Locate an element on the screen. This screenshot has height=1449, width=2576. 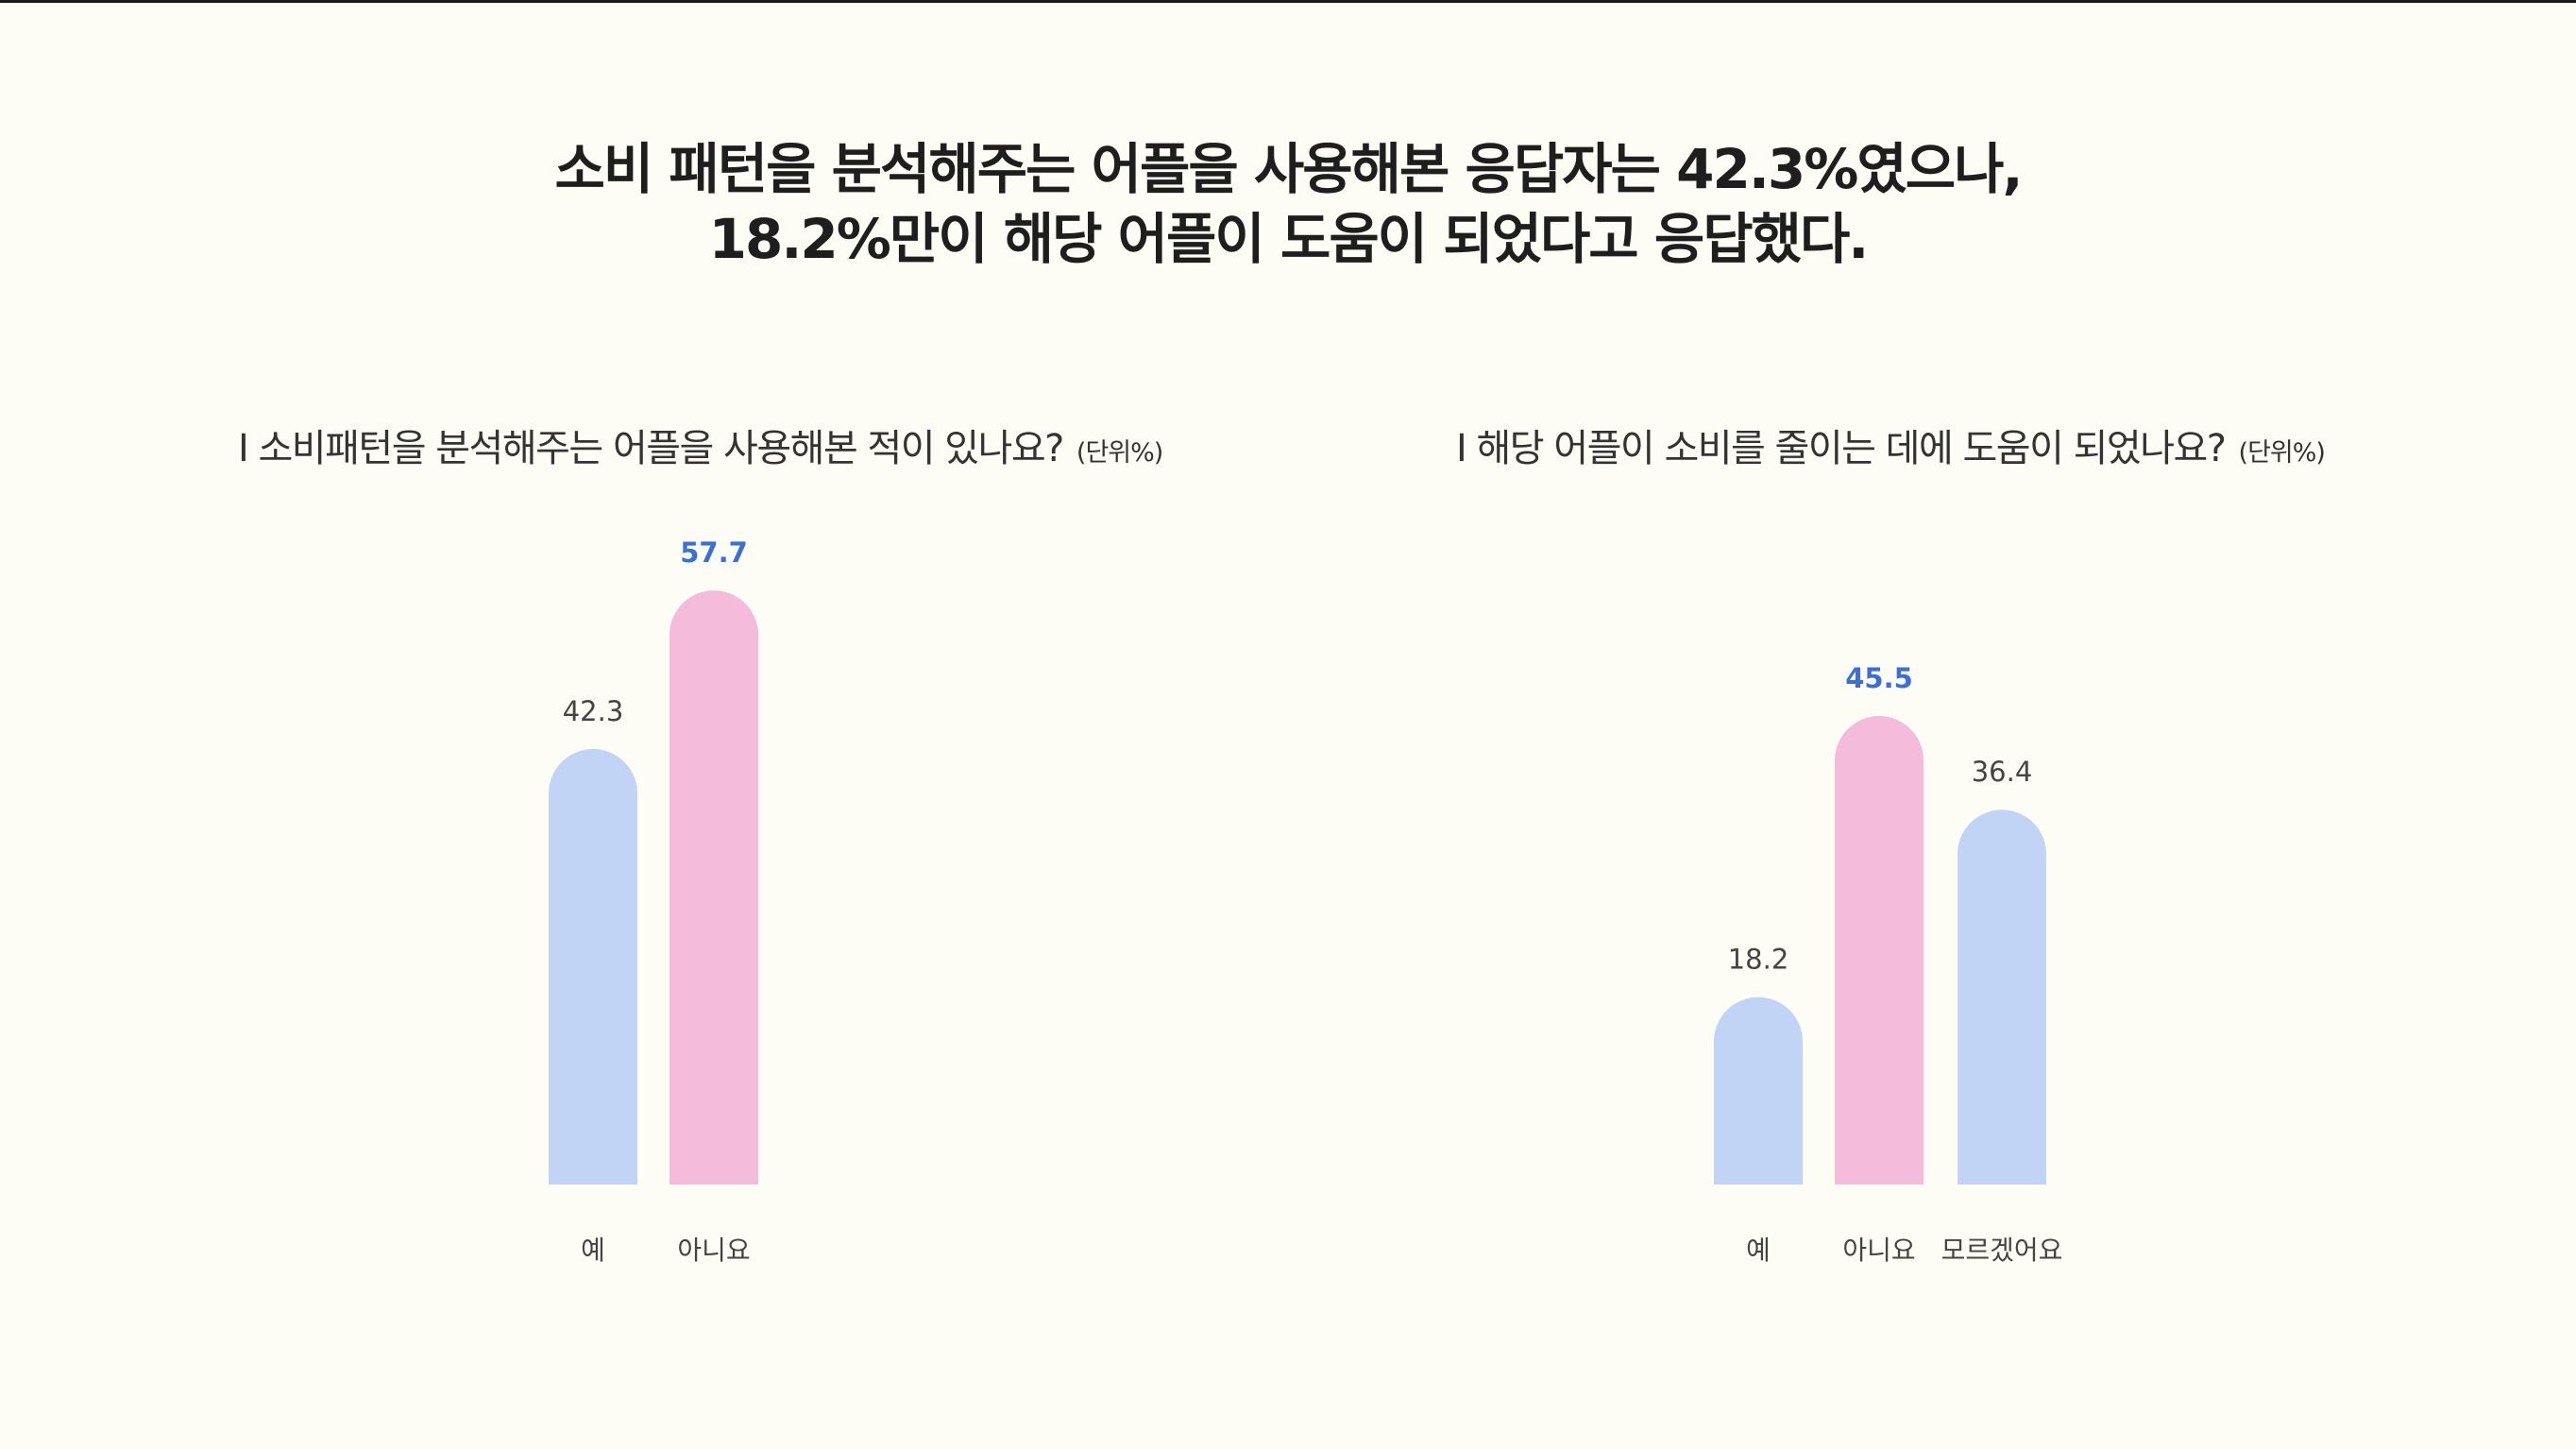
chart-2: 18.2 예 45.5 아니요 36.4 모르겠어요 is located at coordinates (1888, 964).